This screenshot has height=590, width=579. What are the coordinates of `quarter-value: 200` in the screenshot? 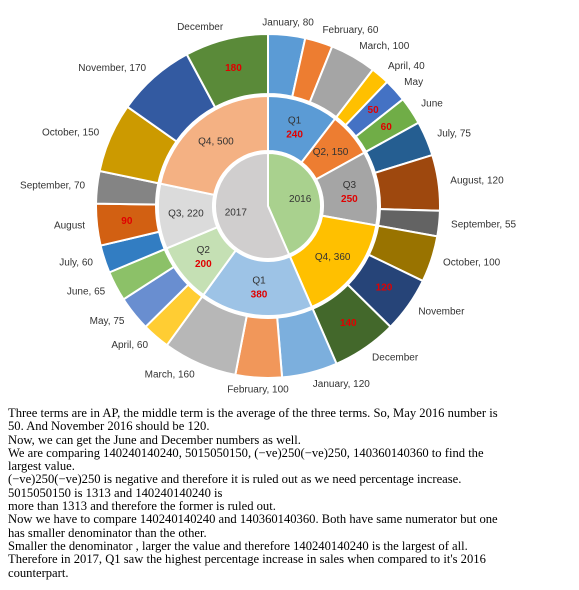 It's located at (203, 264).